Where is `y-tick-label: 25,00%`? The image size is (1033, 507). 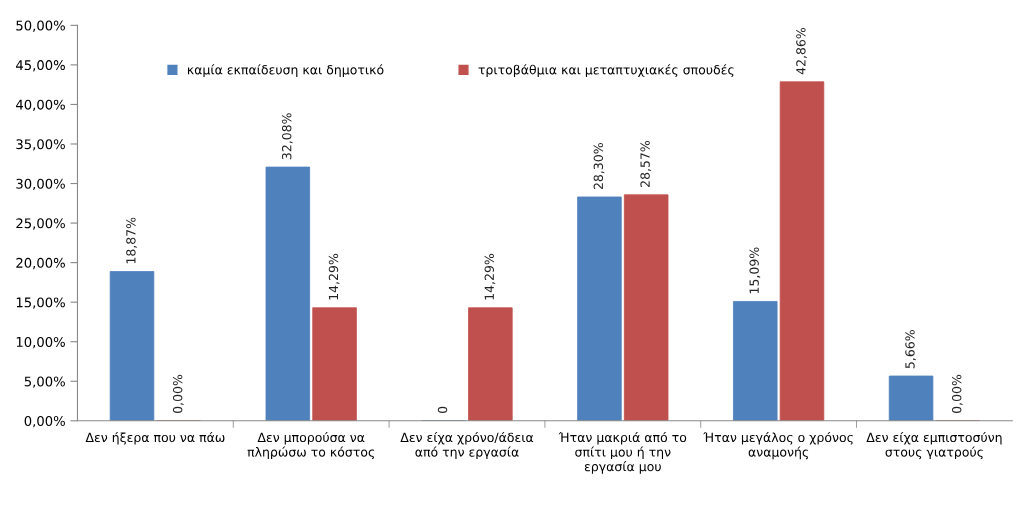 y-tick-label: 25,00% is located at coordinates (40, 224).